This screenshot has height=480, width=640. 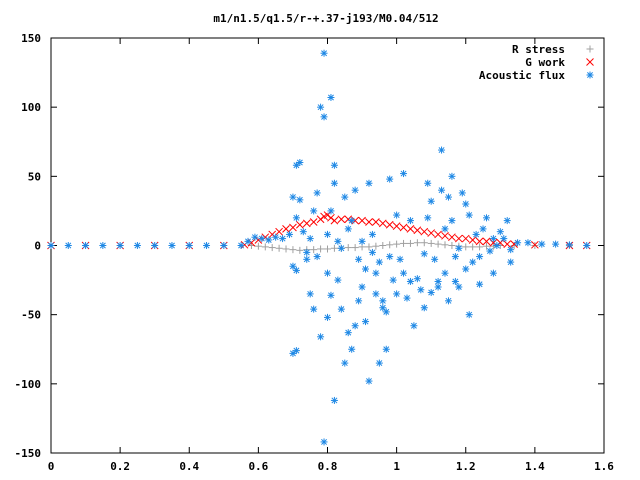 I want to click on legend-label: Acoustic flux, so click(x=522, y=75).